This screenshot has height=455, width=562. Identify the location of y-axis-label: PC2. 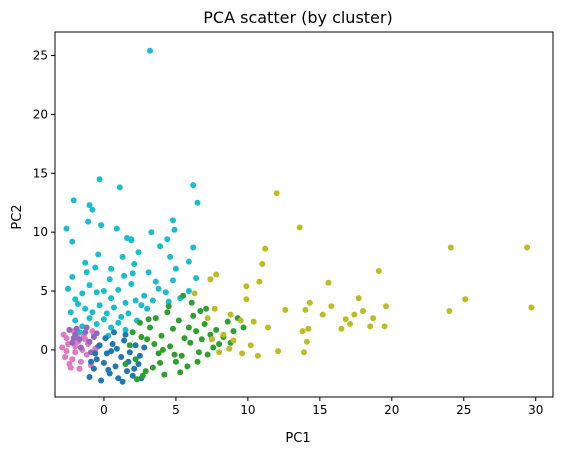
(17, 216).